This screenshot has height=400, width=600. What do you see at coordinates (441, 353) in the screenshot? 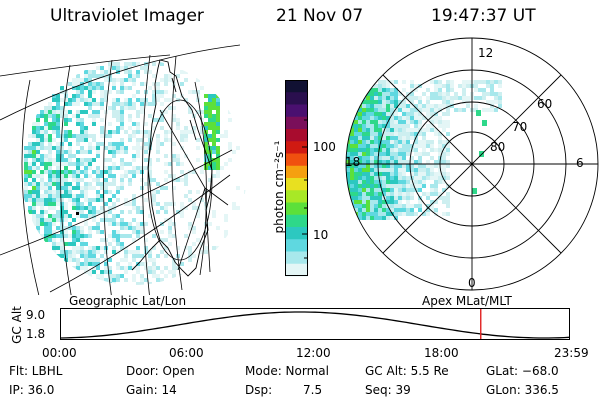
I see `timeline-xtick-3: 18:00` at bounding box center [441, 353].